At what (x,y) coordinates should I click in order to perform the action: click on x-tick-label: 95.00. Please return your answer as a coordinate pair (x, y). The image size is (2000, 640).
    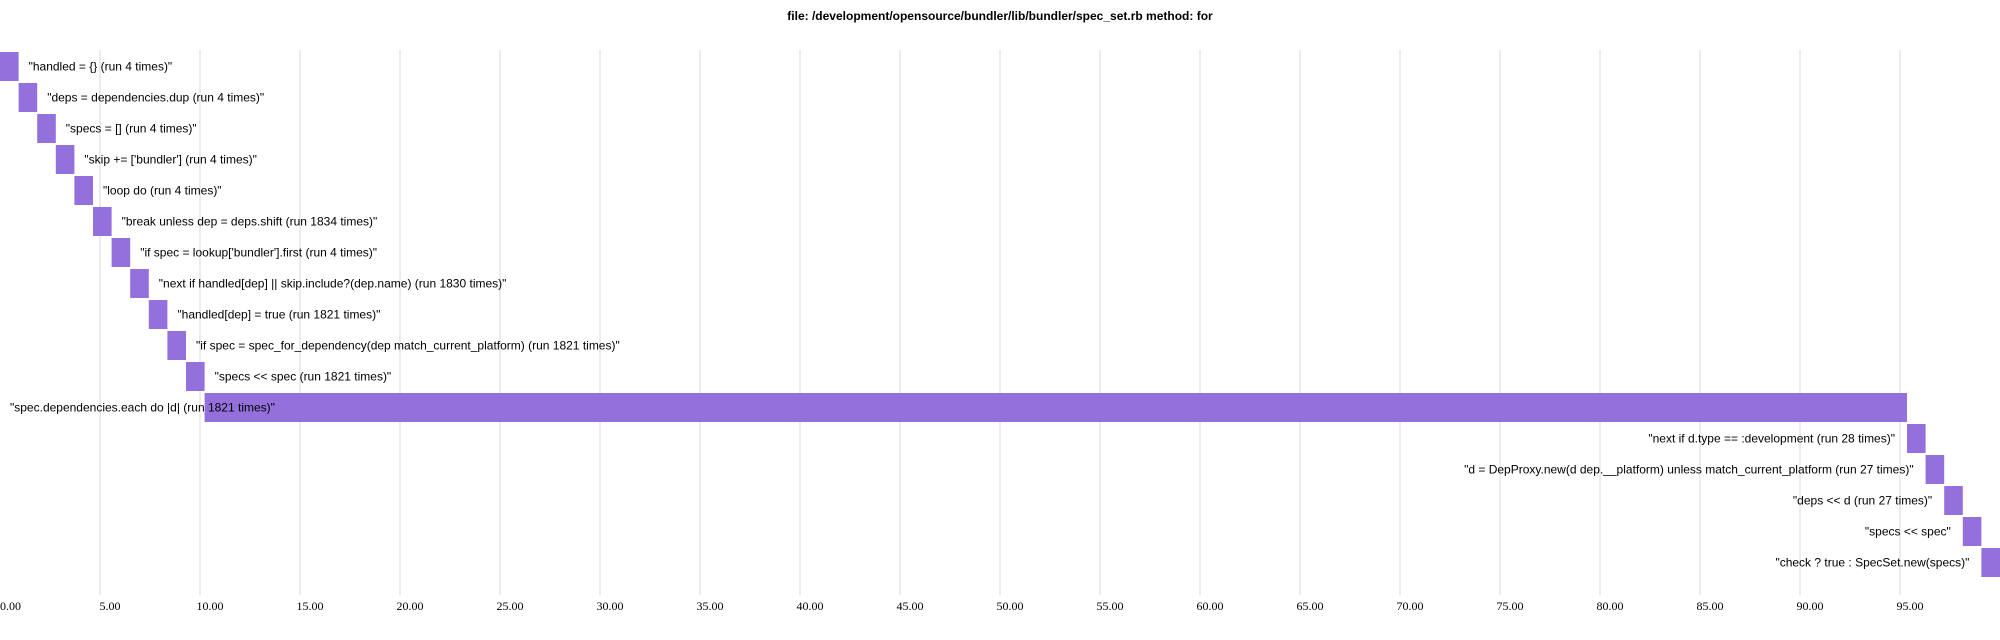
    Looking at the image, I should click on (1910, 606).